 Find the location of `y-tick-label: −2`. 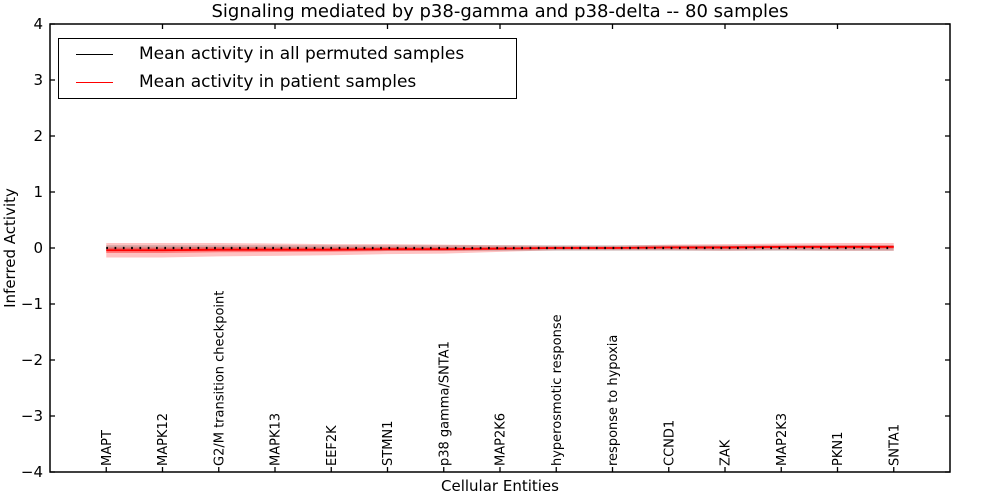

y-tick-label: −2 is located at coordinates (32, 360).